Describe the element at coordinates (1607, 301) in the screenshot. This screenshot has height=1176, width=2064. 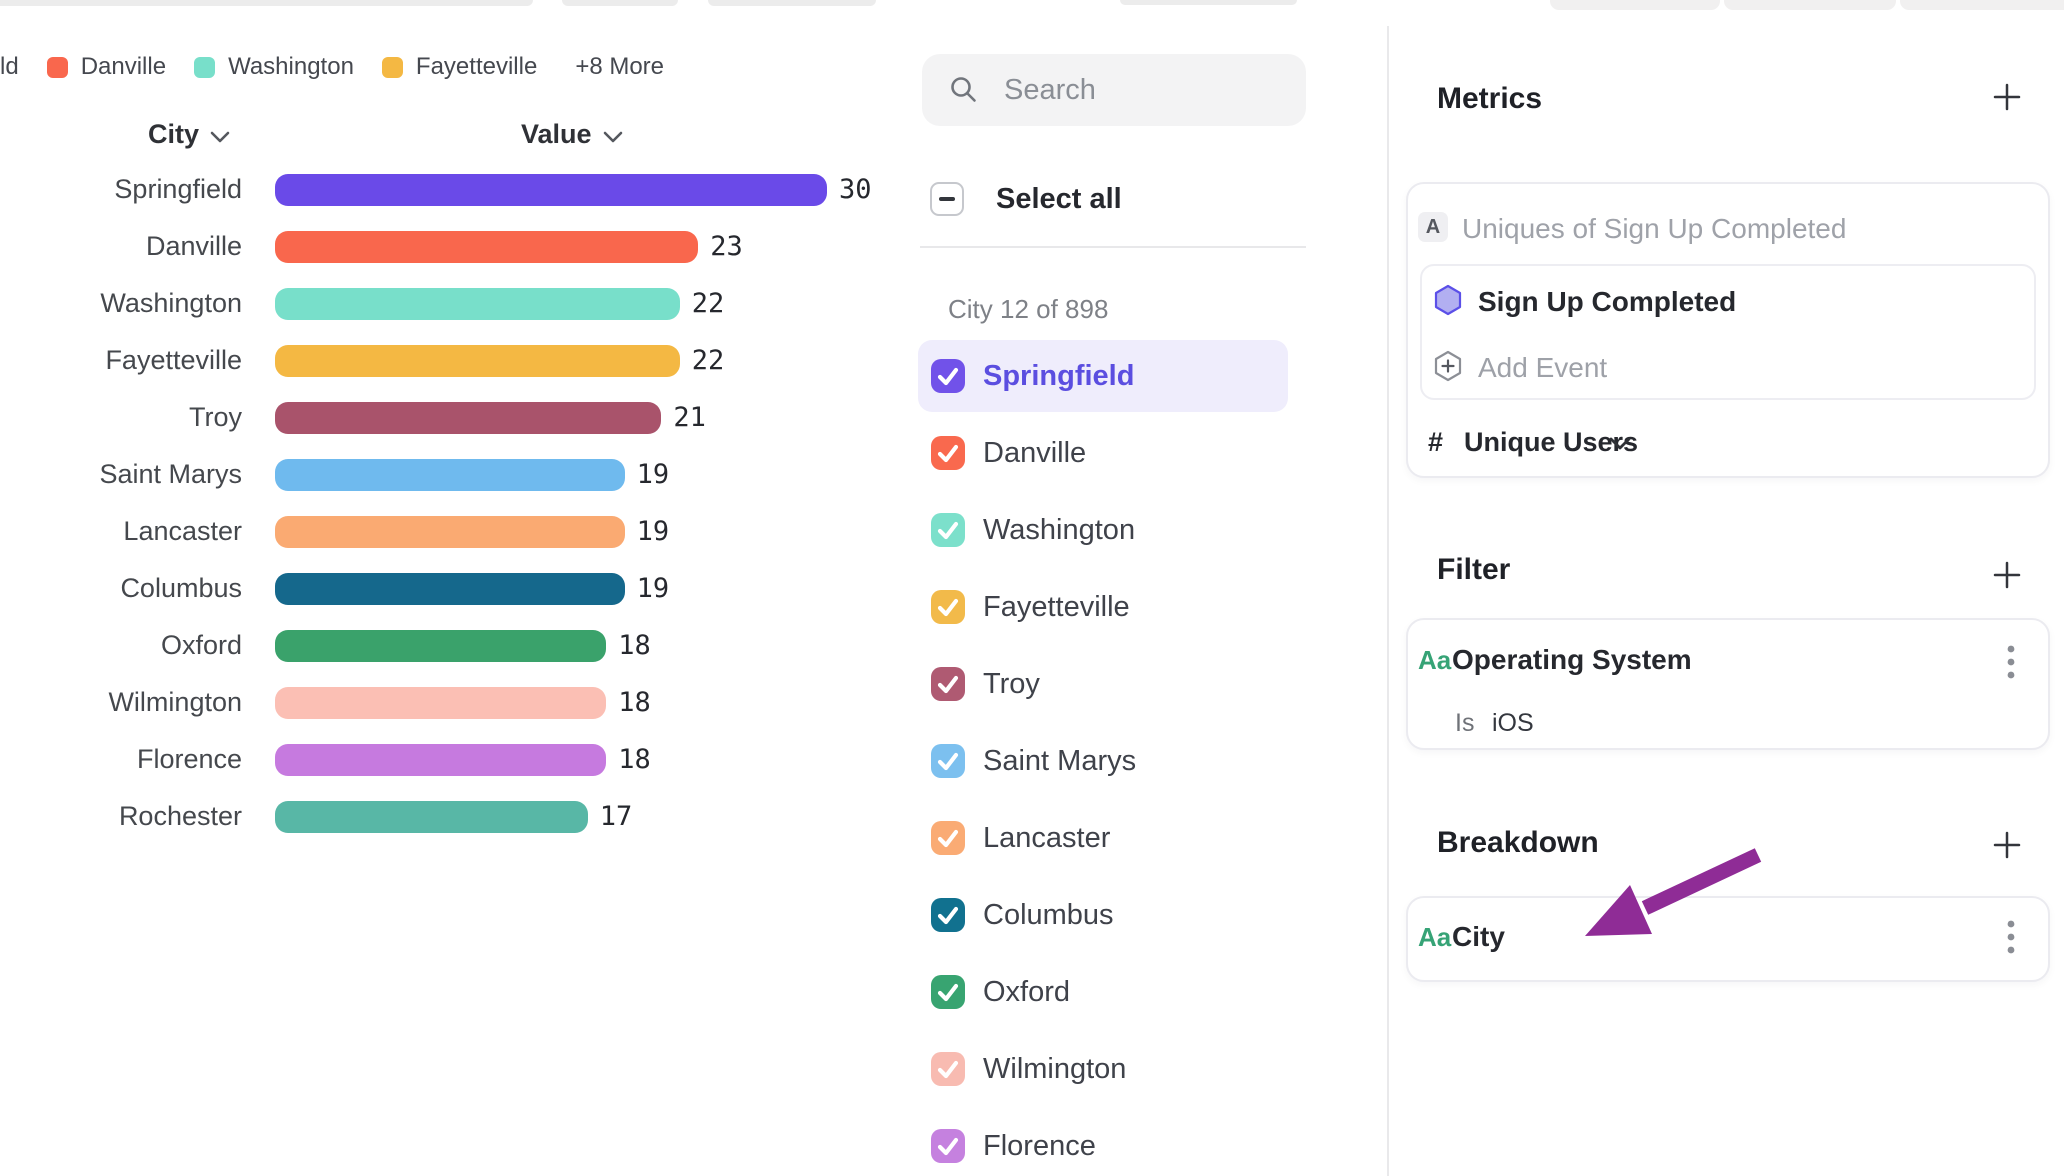
I see `event-name: Sign Up Completed` at that location.